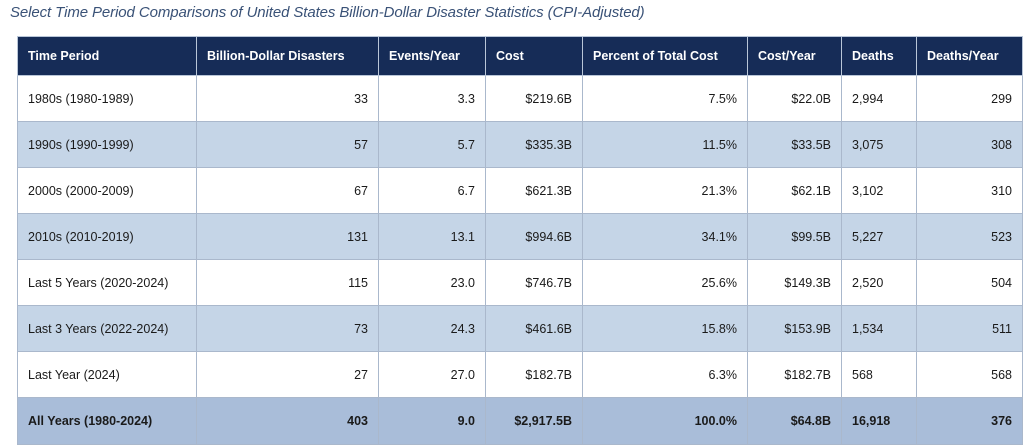 The width and height of the screenshot is (1024, 447). What do you see at coordinates (534, 236) in the screenshot?
I see `cost-cell: $994.6B` at bounding box center [534, 236].